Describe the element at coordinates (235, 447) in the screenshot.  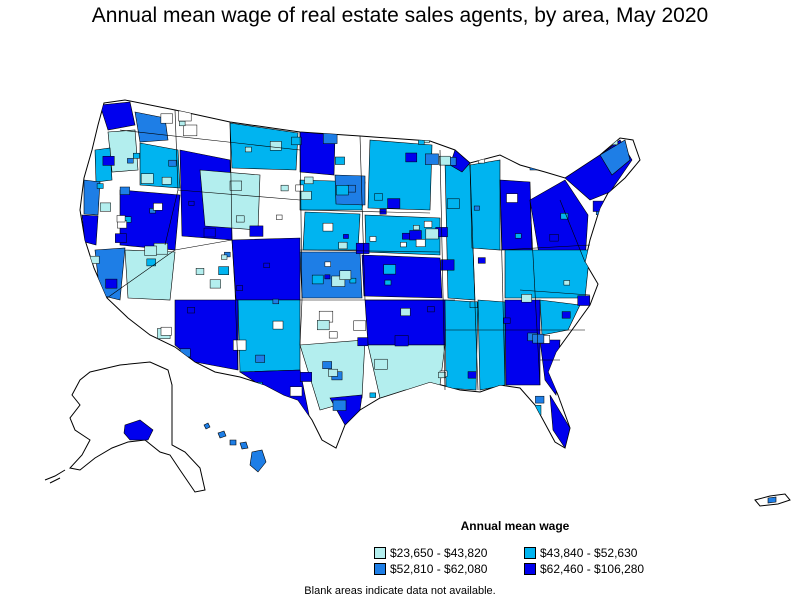
I see `hawaii` at that location.